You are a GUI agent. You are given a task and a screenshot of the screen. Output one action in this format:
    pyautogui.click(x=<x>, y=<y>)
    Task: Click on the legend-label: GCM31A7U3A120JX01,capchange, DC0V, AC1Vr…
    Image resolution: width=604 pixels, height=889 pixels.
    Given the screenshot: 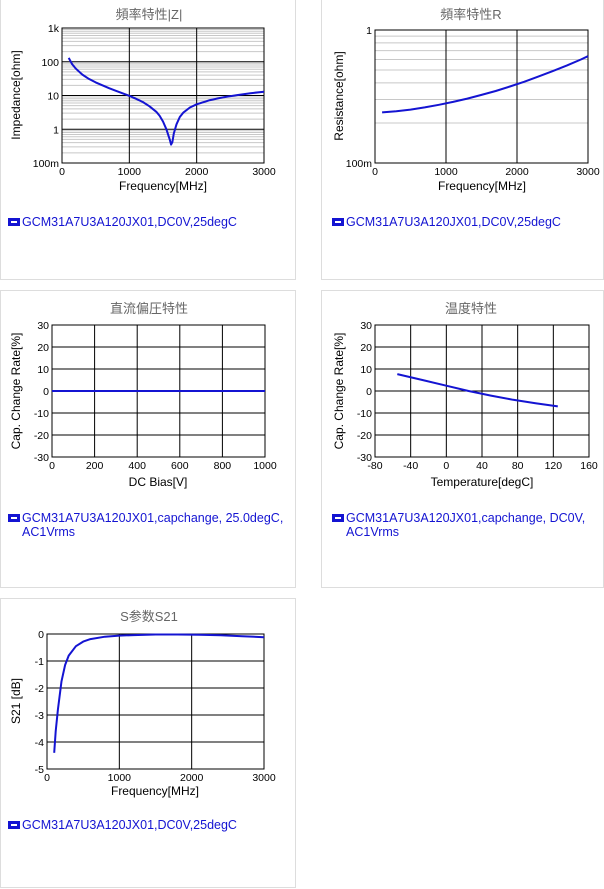 What is the action you would take?
    pyautogui.click(x=466, y=525)
    